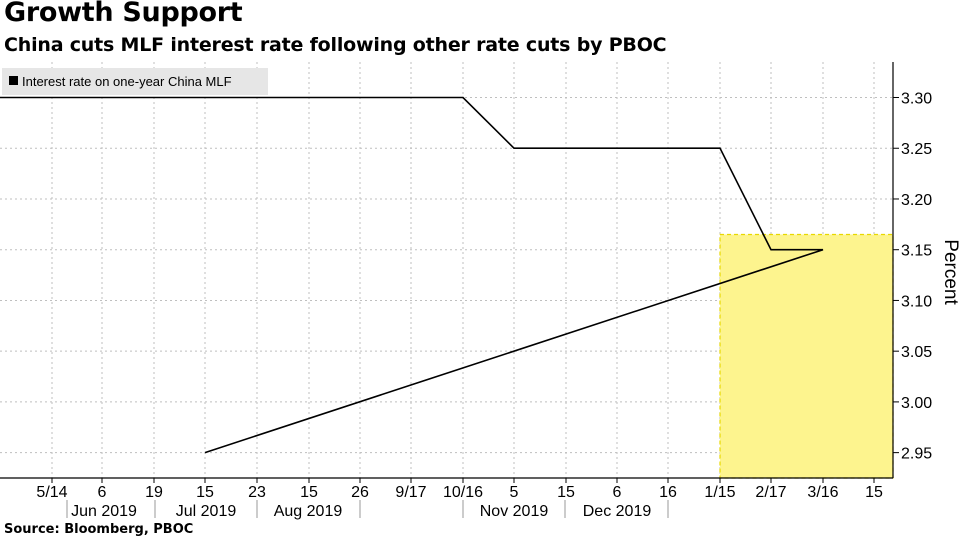 The width and height of the screenshot is (967, 542). What do you see at coordinates (257, 492) in the screenshot?
I see `x-tick-label: 23` at bounding box center [257, 492].